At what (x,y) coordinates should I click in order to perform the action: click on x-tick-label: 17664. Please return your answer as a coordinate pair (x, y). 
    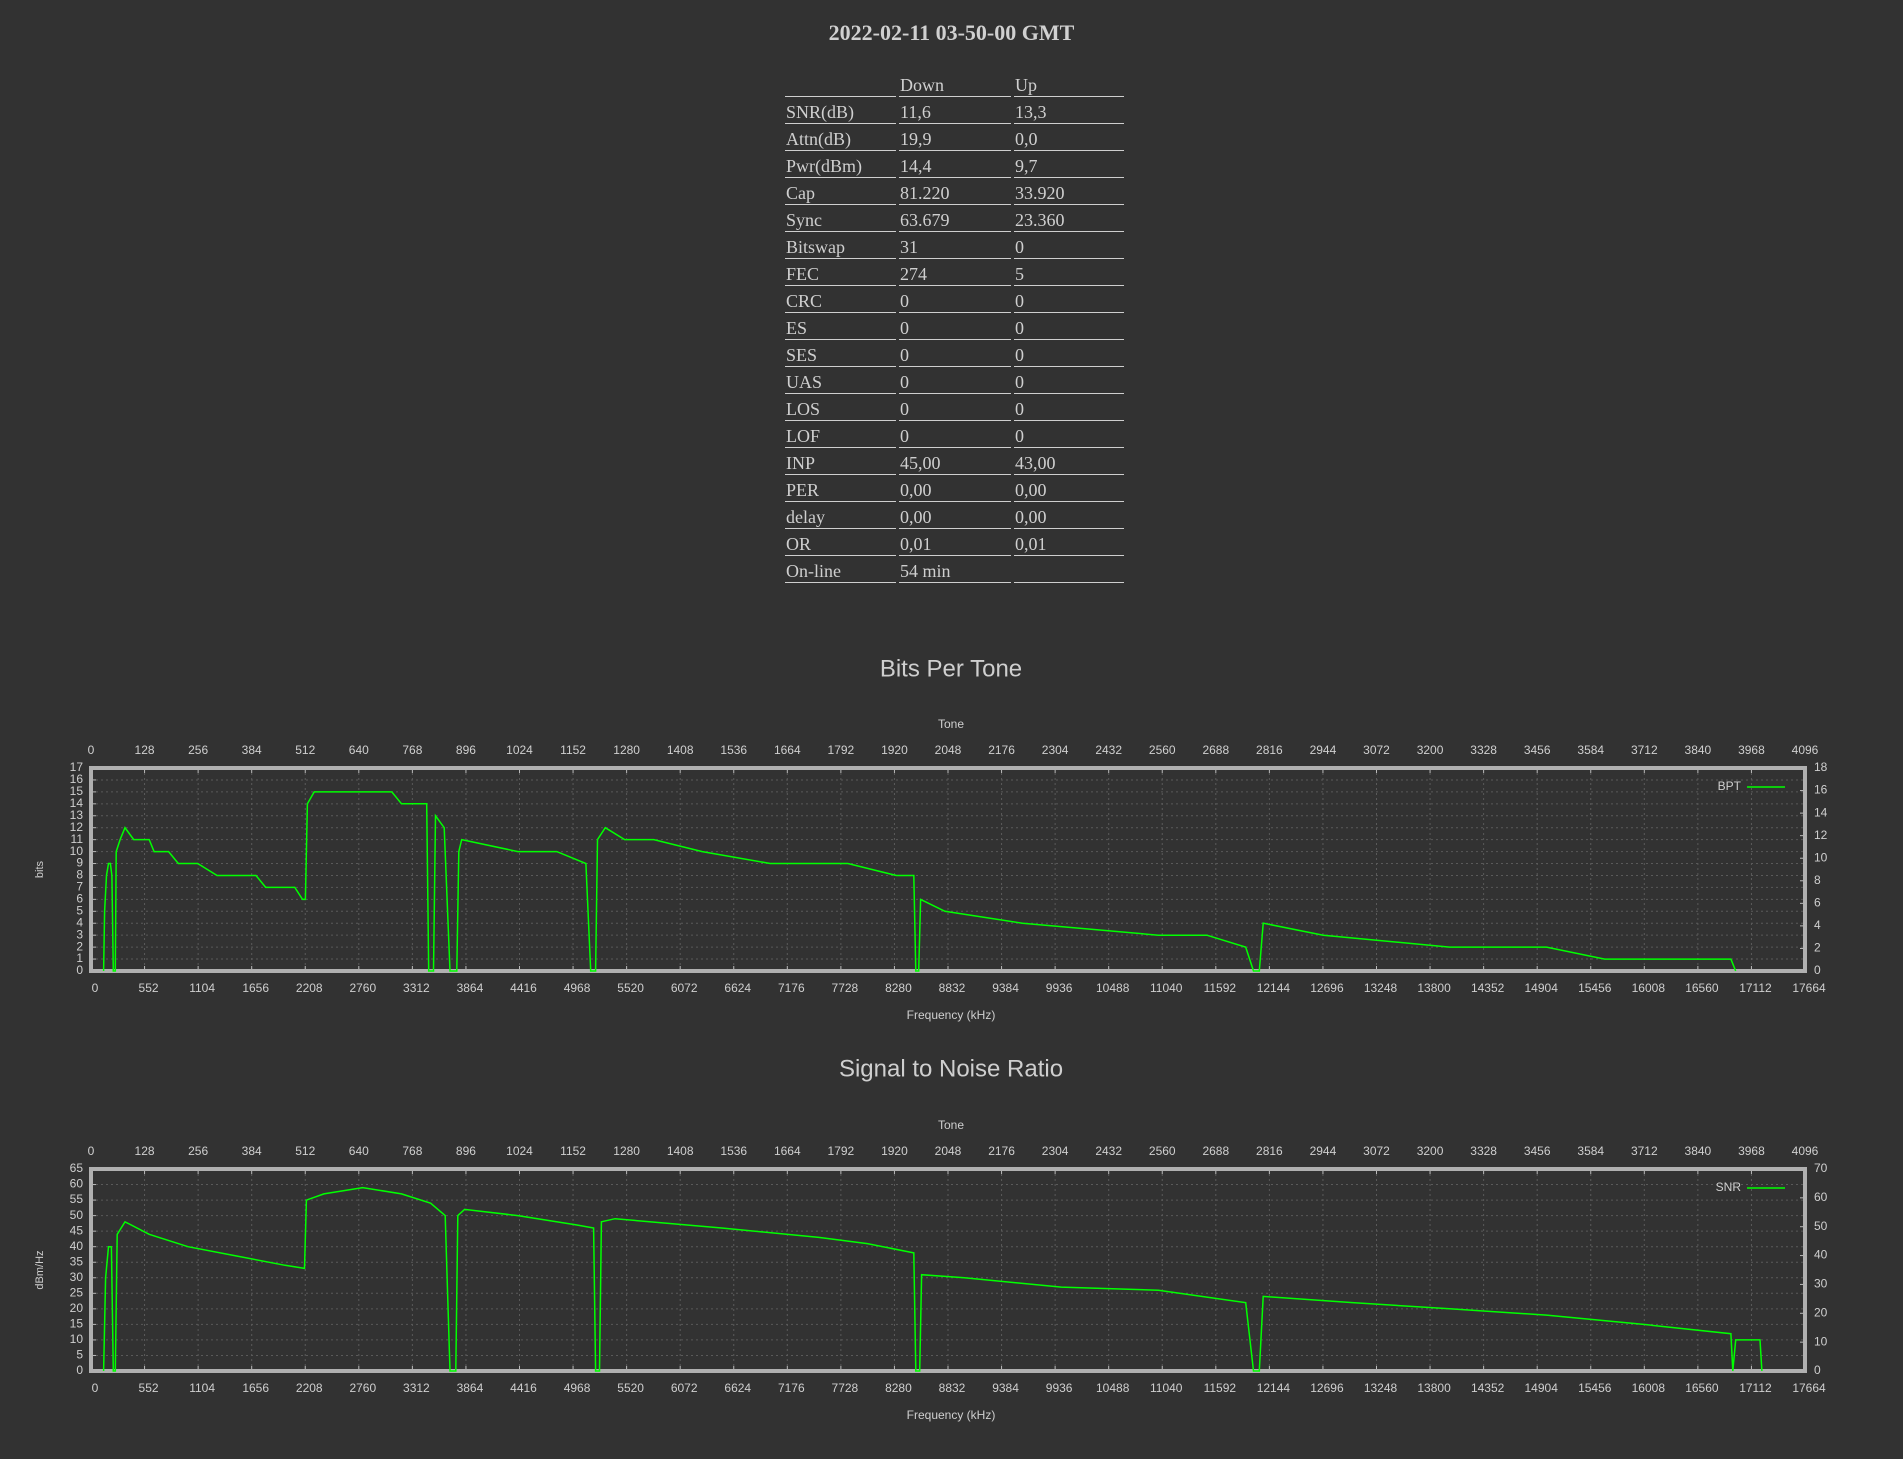
    Looking at the image, I should click on (1809, 988).